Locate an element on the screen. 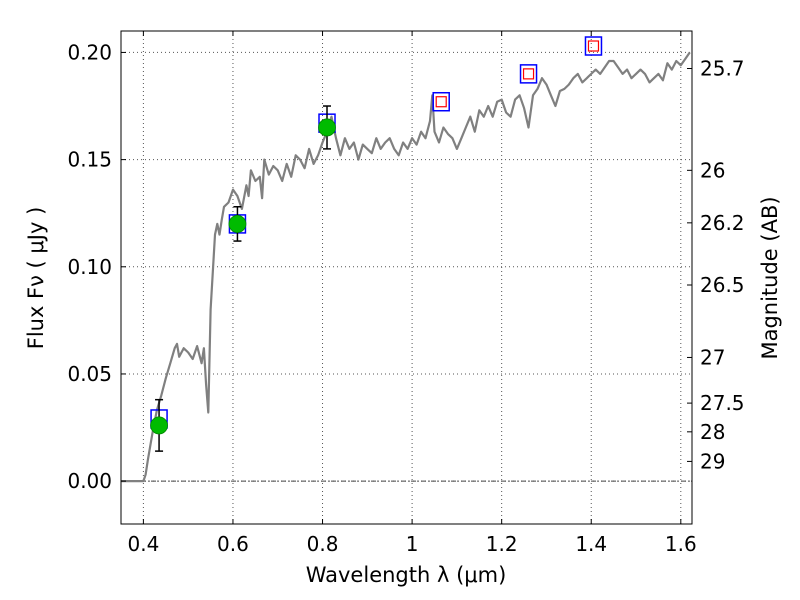 The image size is (800, 600). x-tick-label: 0.8 is located at coordinates (323, 544).